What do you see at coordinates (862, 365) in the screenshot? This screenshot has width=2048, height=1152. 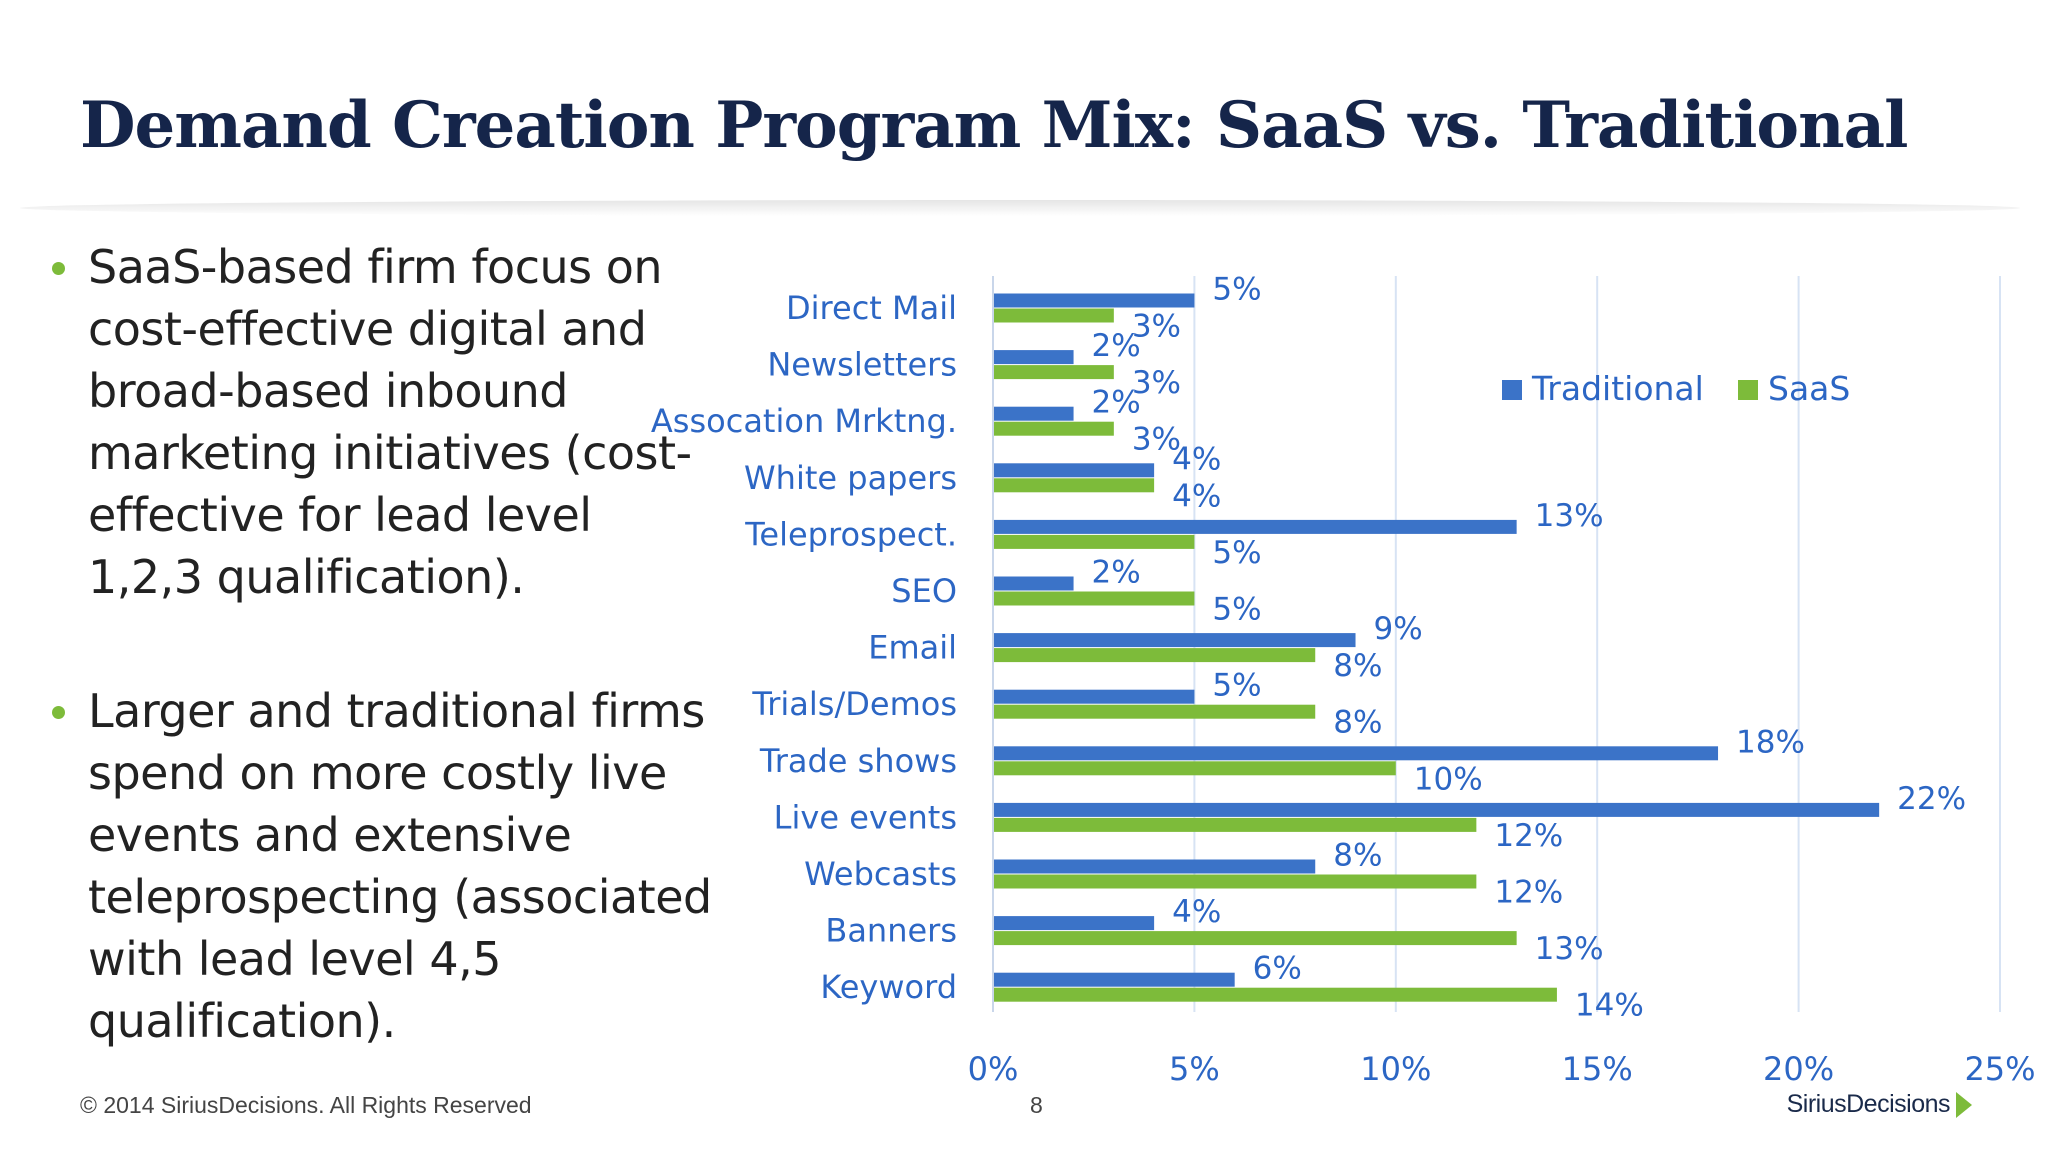 I see `category-label: Newsletters` at bounding box center [862, 365].